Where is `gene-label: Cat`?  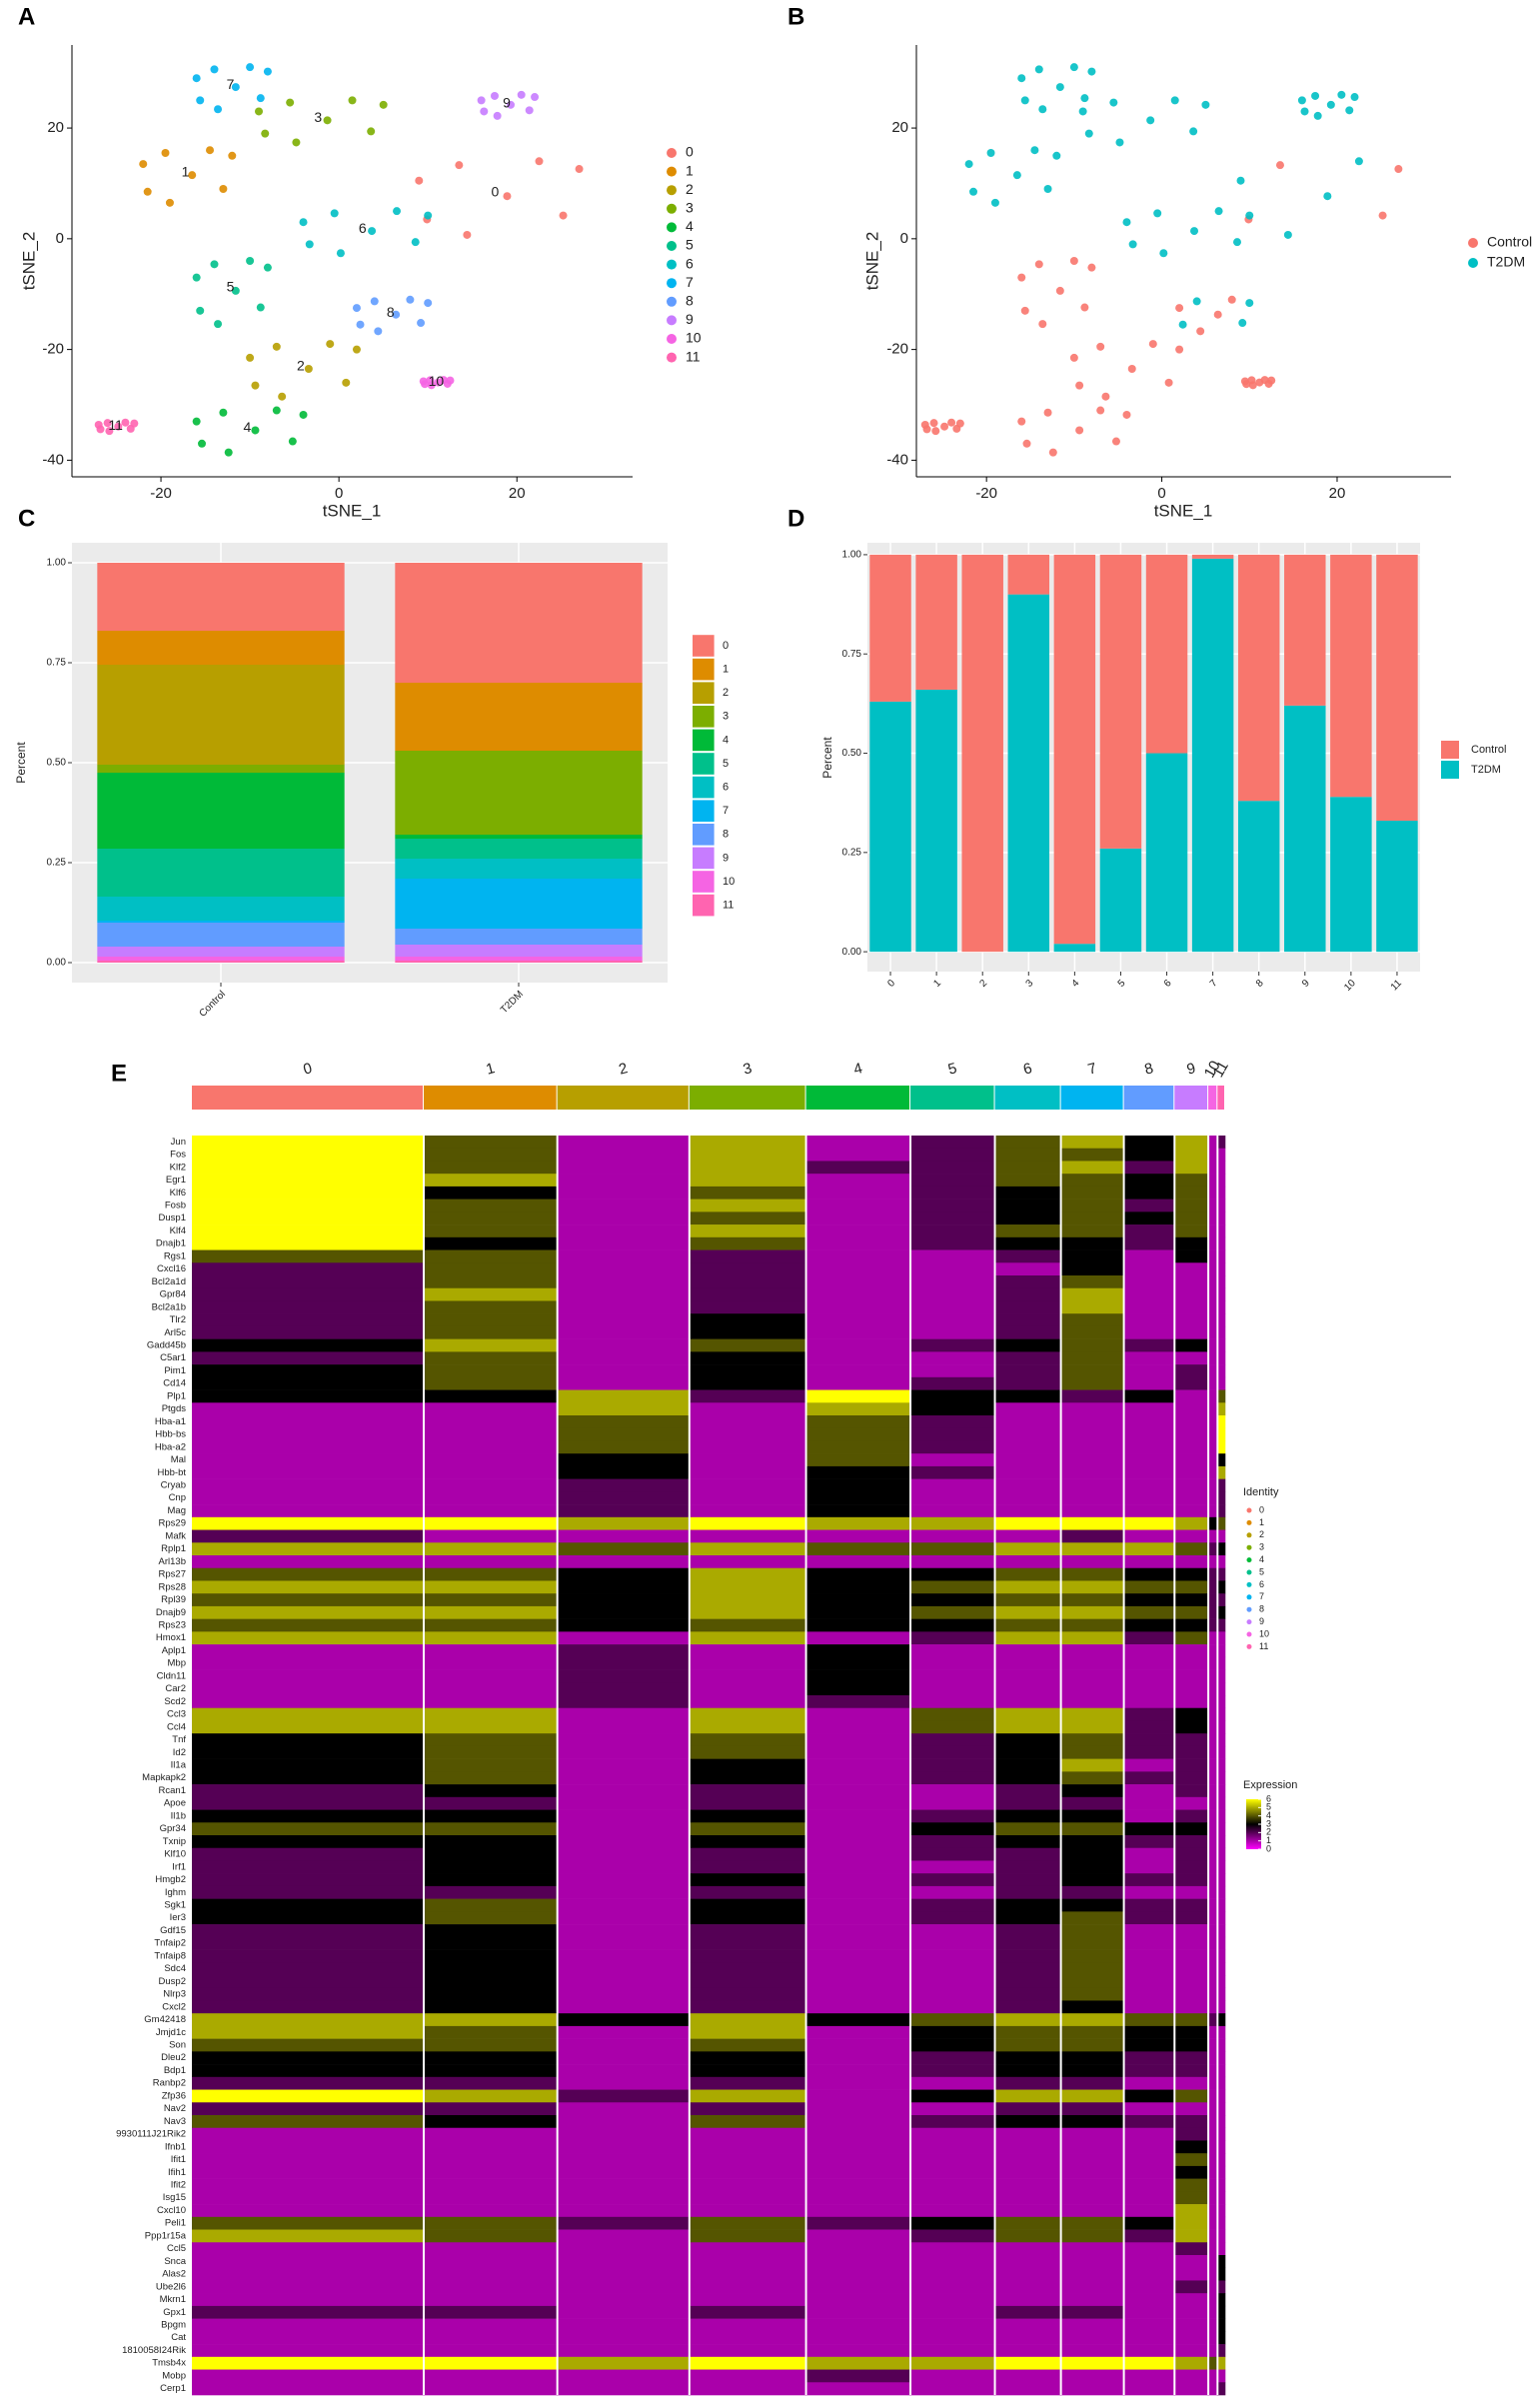
gene-label: Cat is located at coordinates (178, 2337).